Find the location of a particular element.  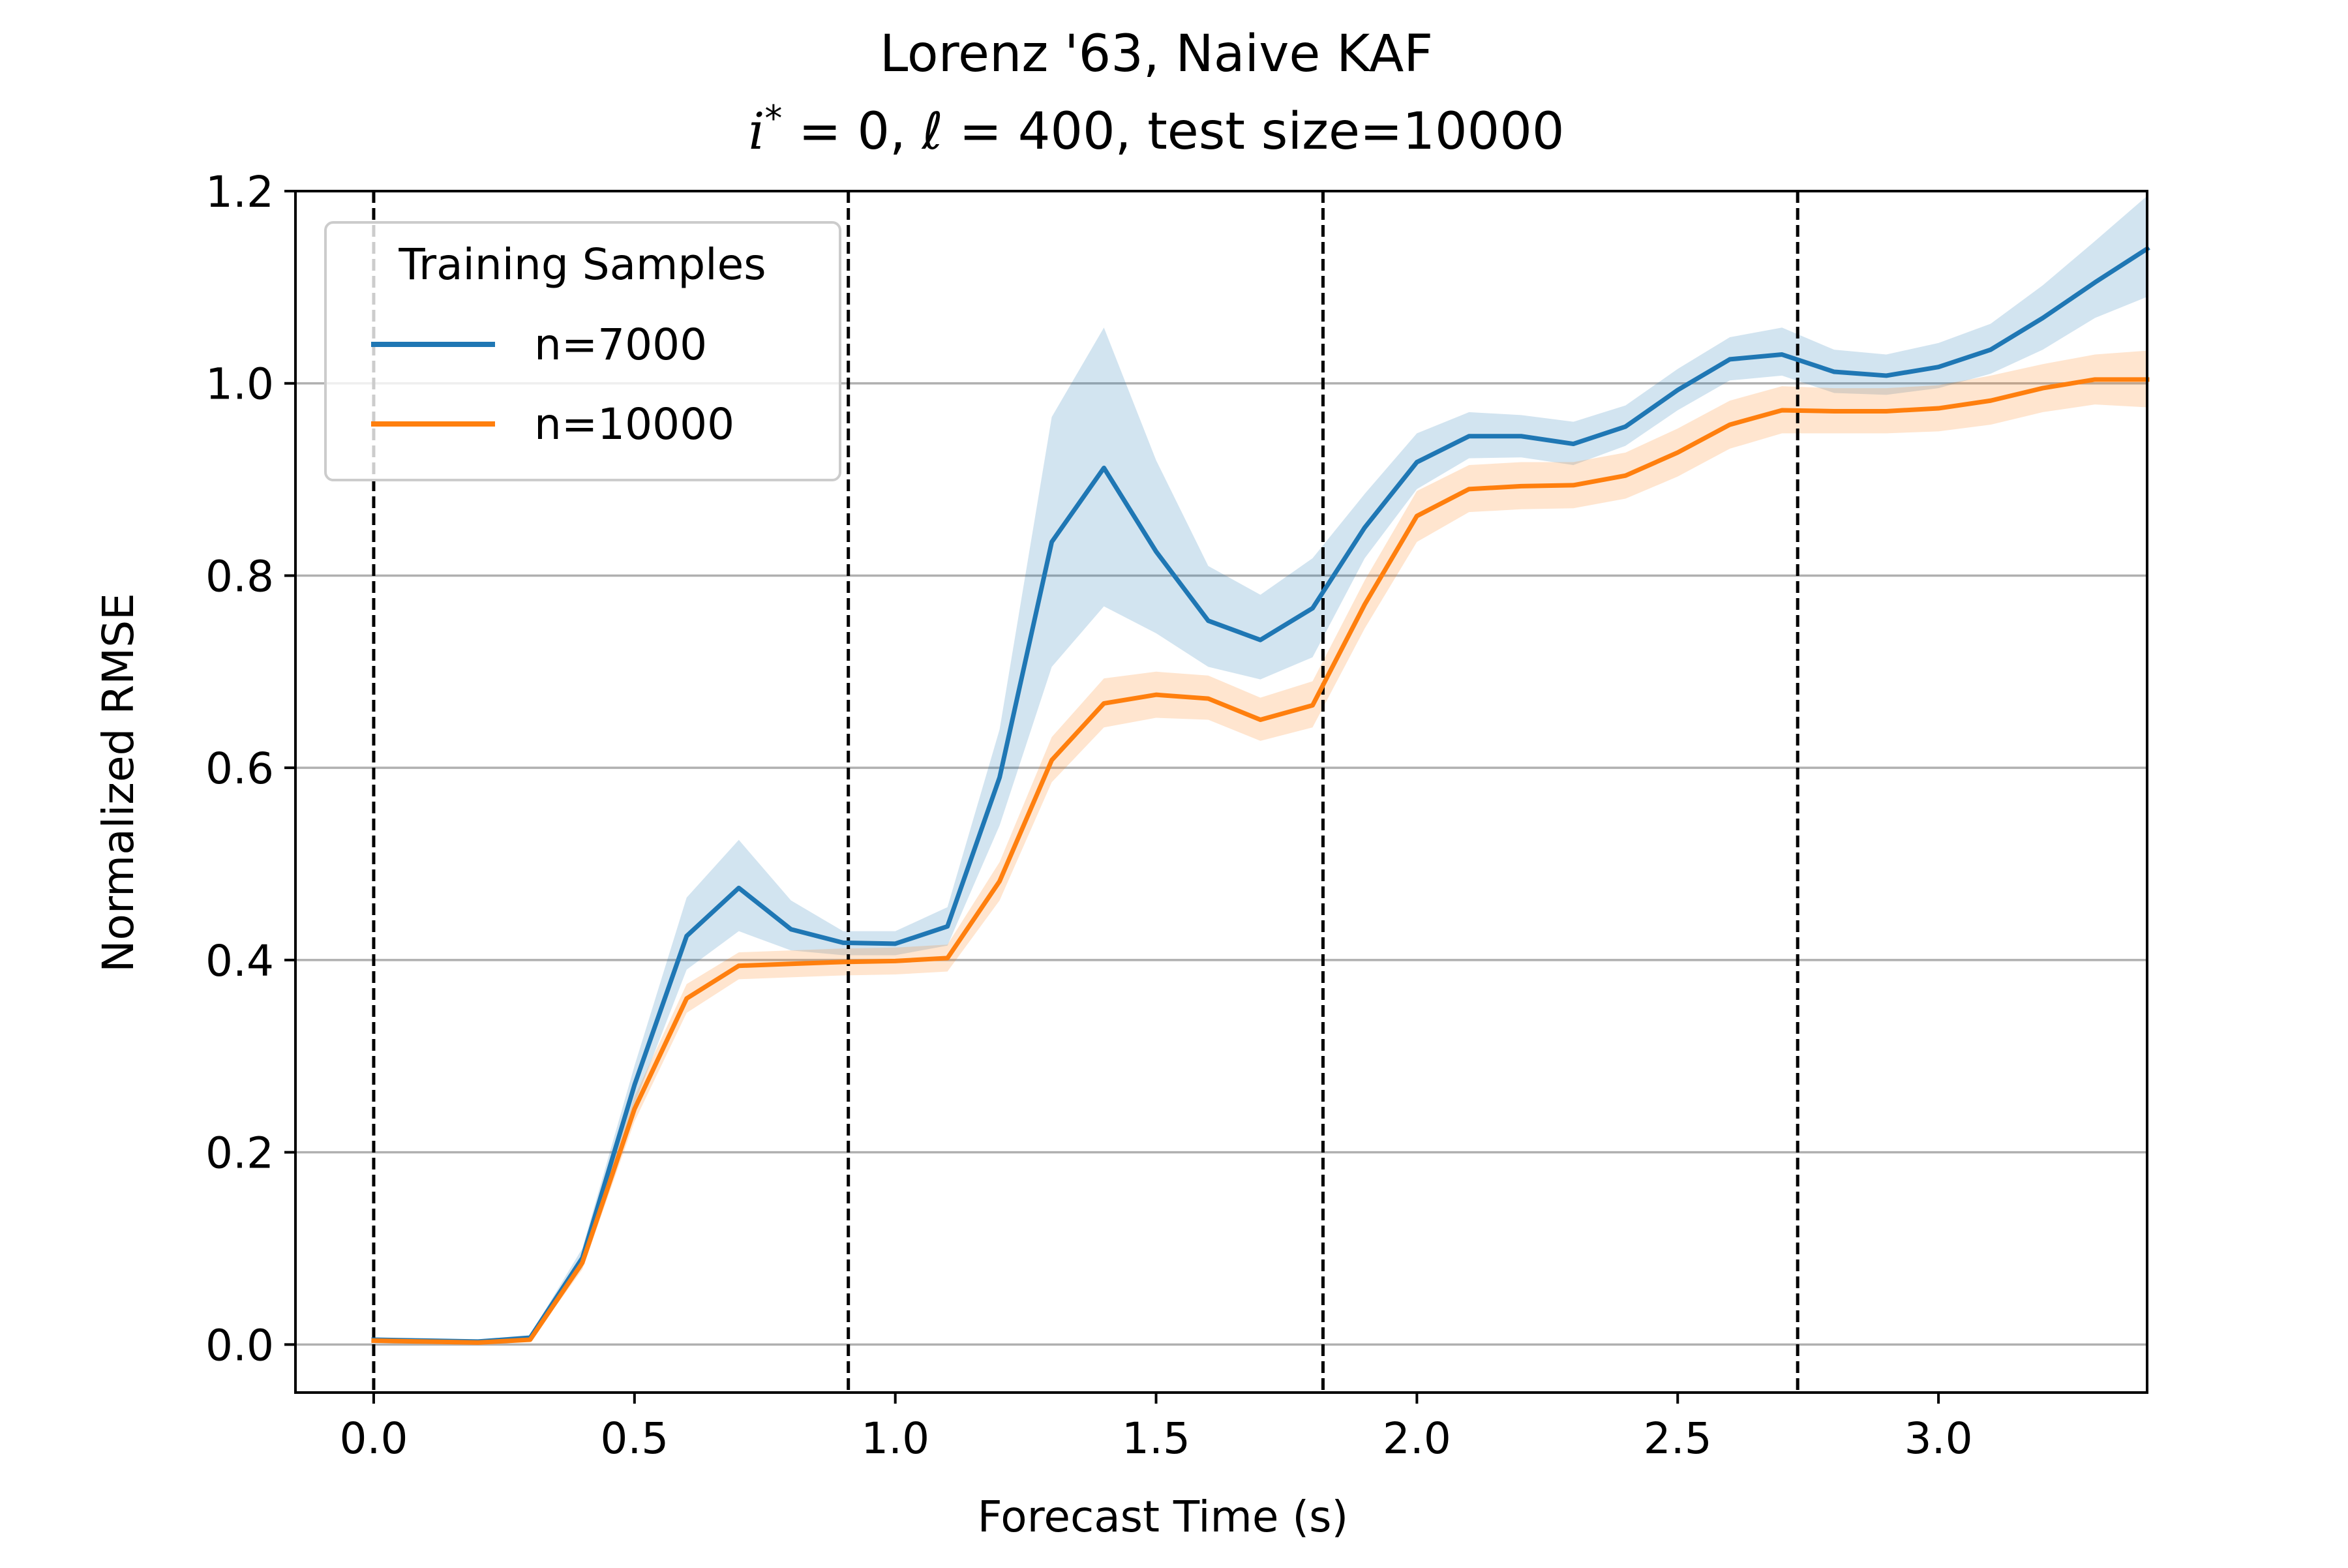

y-tick-label: 1.2 is located at coordinates (240, 192).